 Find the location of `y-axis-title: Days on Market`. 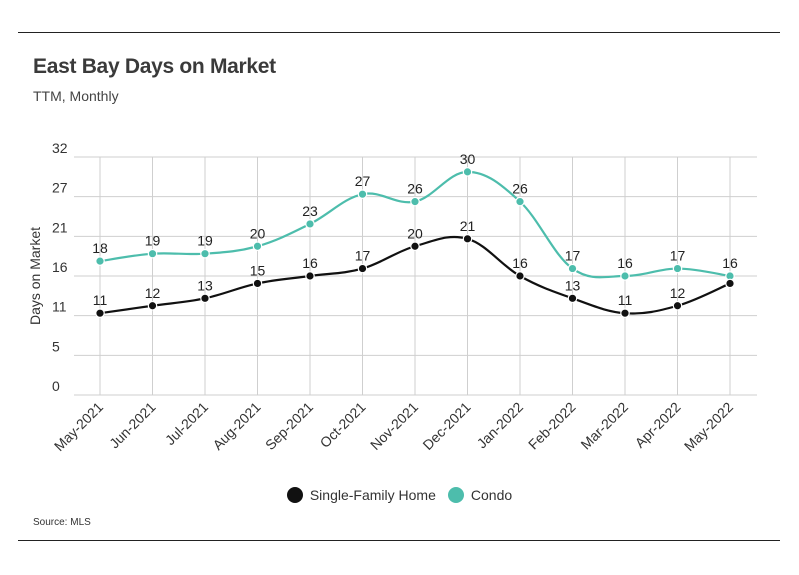

y-axis-title: Days on Market is located at coordinates (35, 276).